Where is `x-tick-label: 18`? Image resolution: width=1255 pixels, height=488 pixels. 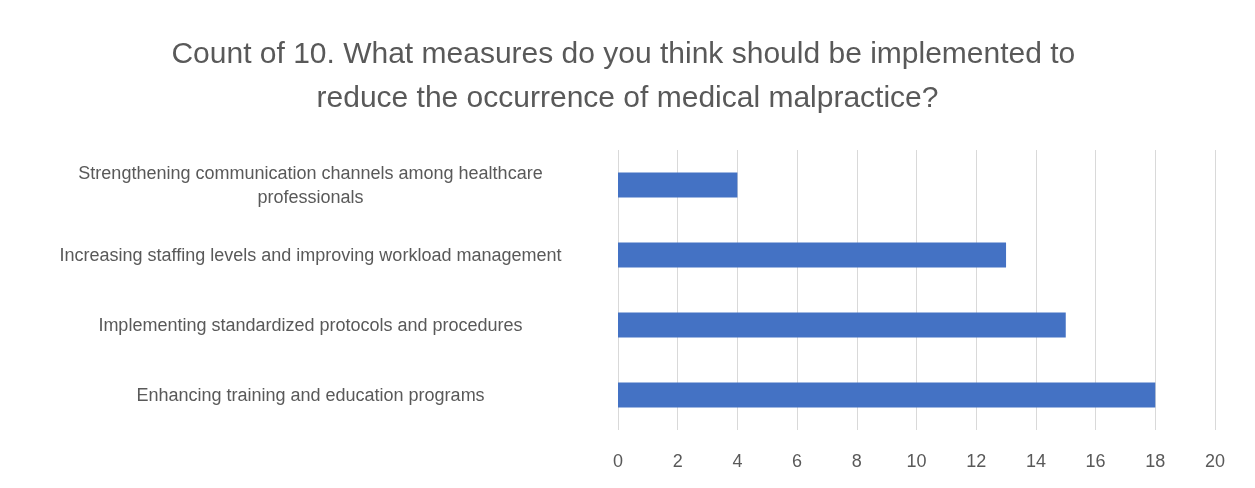 x-tick-label: 18 is located at coordinates (1155, 461).